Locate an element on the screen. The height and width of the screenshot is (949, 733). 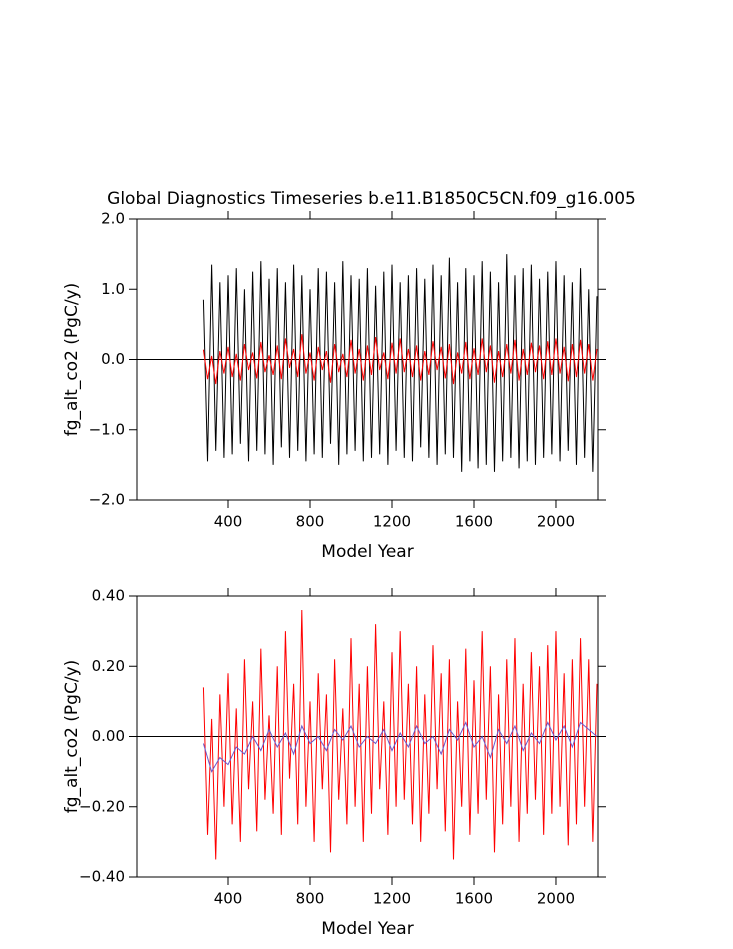
y-tick-label: 0.00 is located at coordinates (108, 736).